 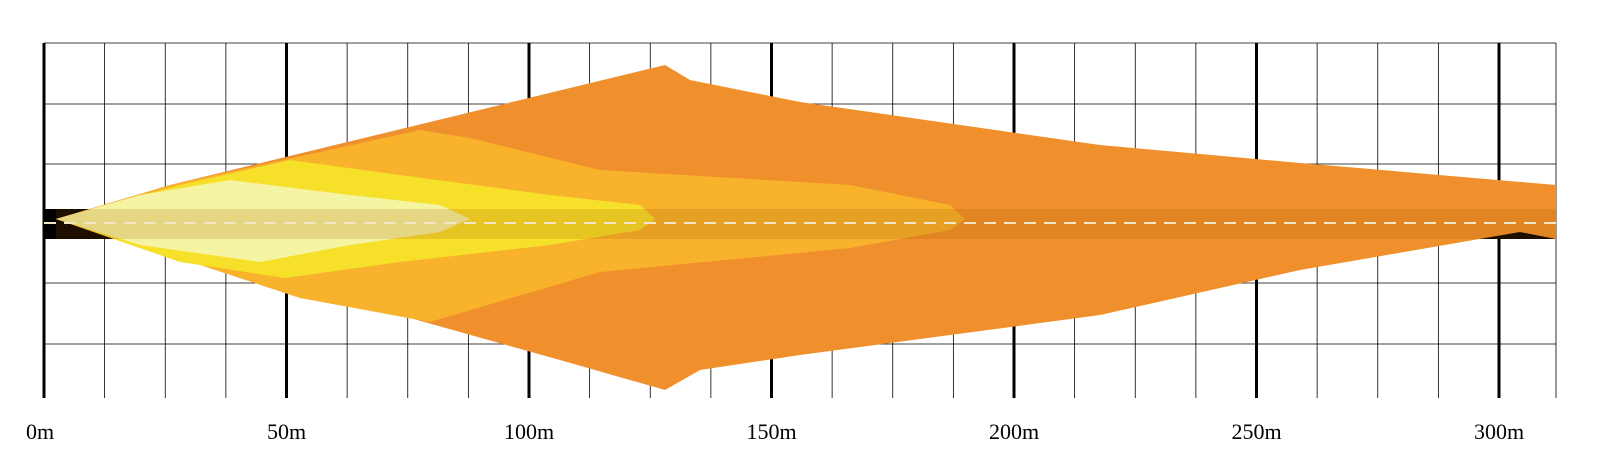 What do you see at coordinates (40, 431) in the screenshot?
I see `x-tick-label: 0m` at bounding box center [40, 431].